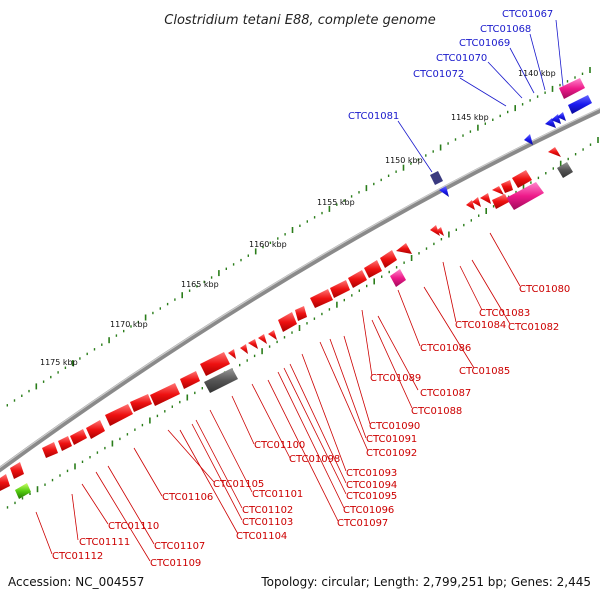 The height and width of the screenshot is (600, 600). I want to click on gene-label-ctc01087: CTC01087, so click(445, 393).